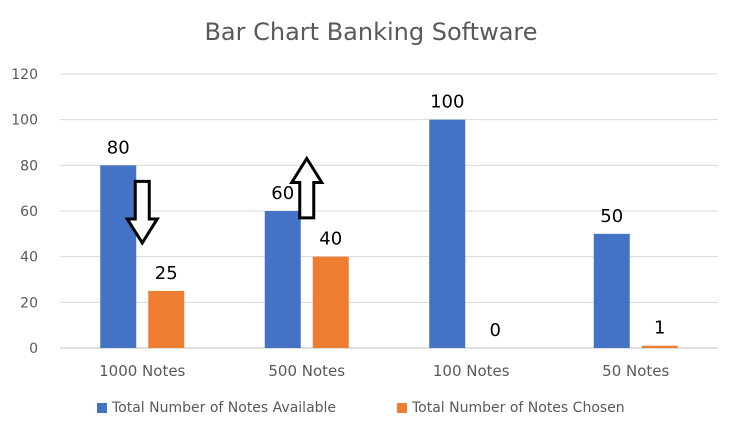 This screenshot has width=740, height=445. Describe the element at coordinates (29, 303) in the screenshot. I see `y-tick-label: 20` at that location.